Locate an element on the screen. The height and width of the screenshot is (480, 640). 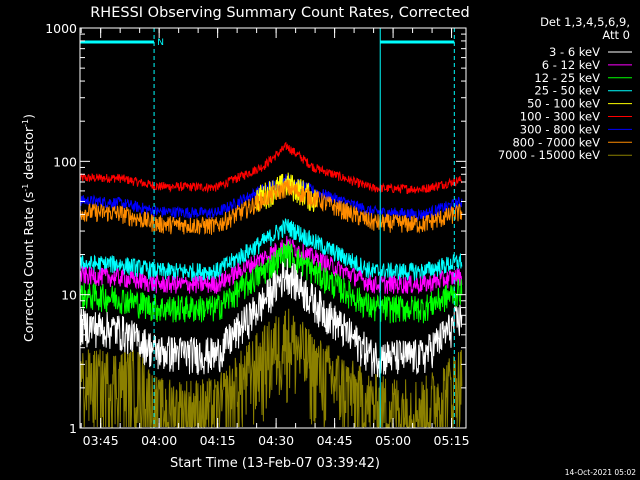
x-tick-label-2: 04:15 is located at coordinates (218, 440).